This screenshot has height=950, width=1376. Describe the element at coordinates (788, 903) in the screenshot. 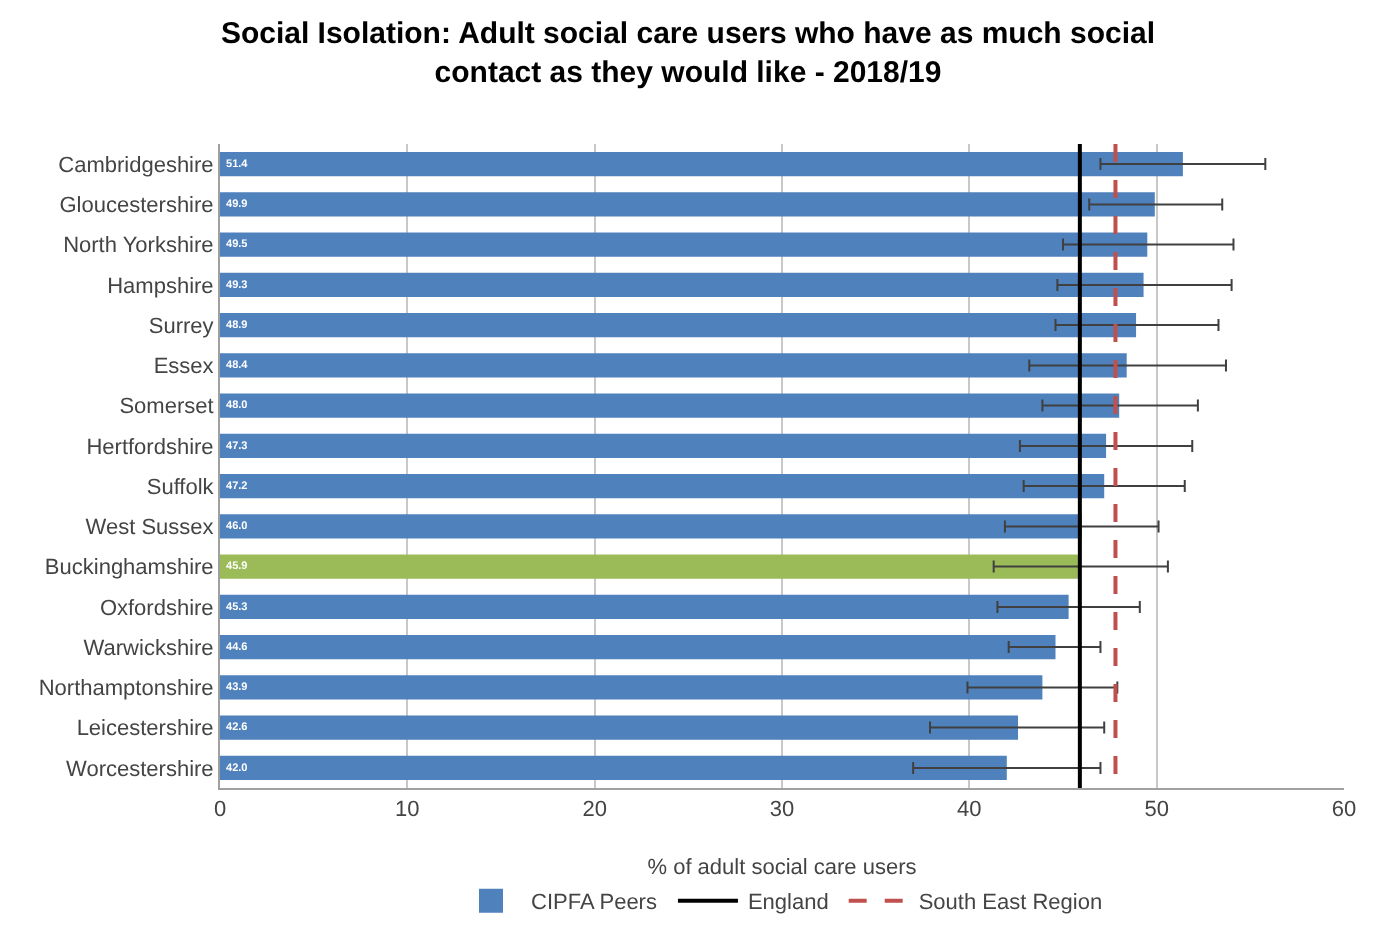

I see `legend-label: England` at that location.